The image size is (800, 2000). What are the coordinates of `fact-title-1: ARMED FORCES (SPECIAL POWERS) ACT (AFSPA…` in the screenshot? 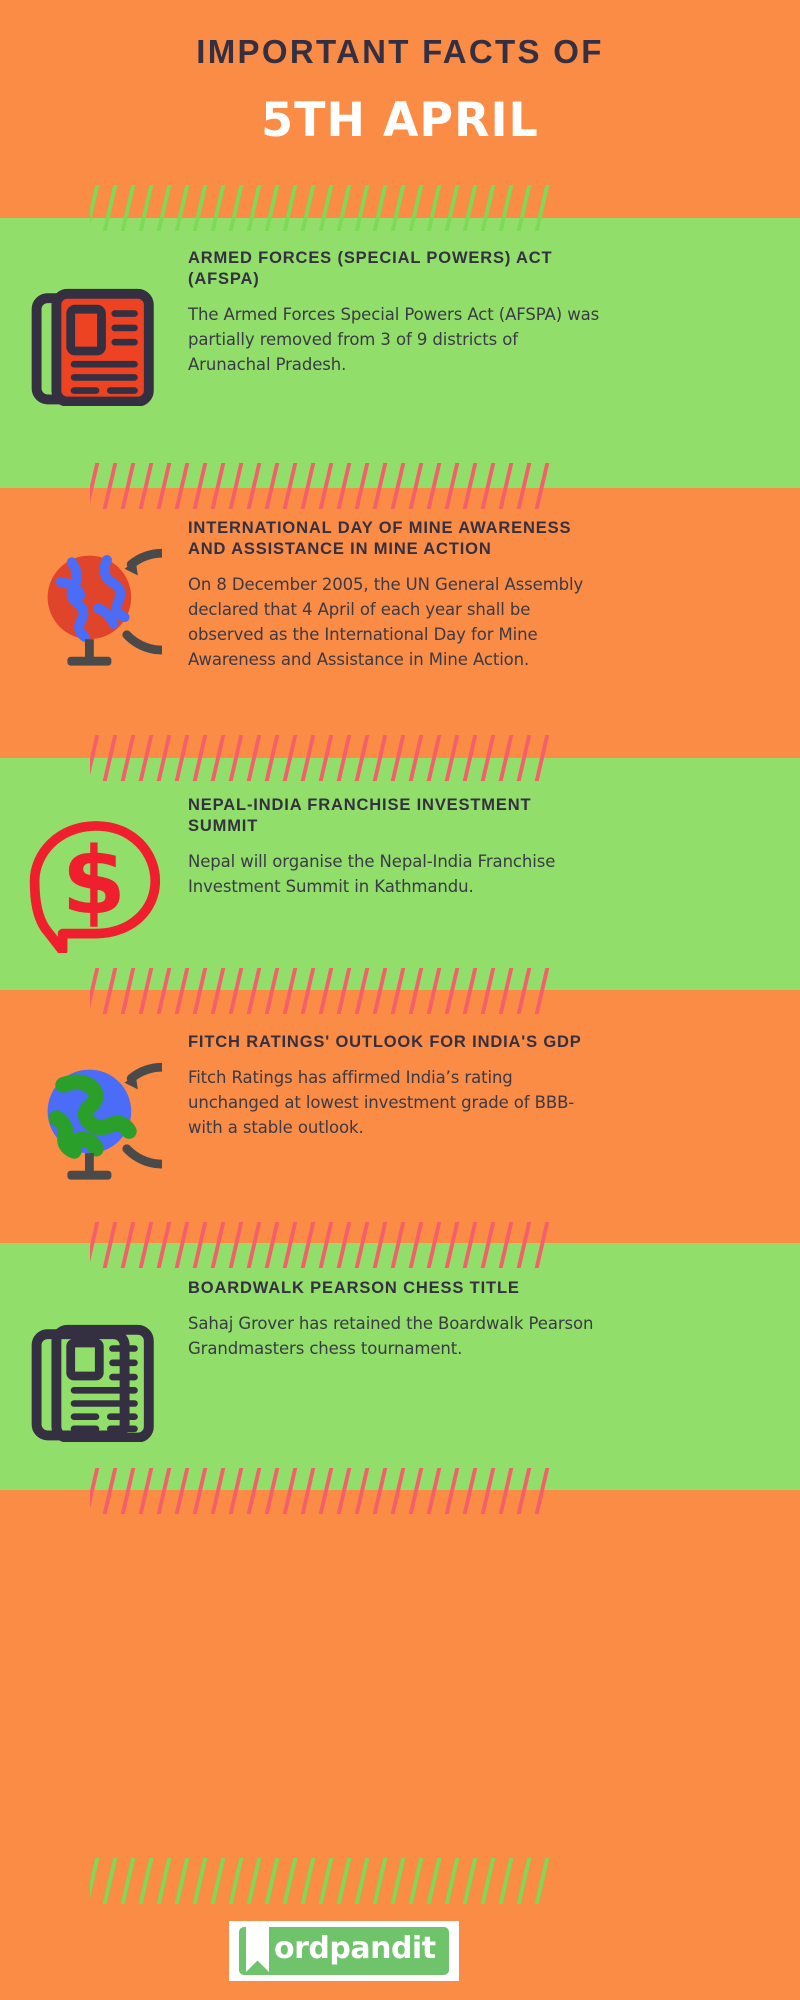 It's located at (370, 268).